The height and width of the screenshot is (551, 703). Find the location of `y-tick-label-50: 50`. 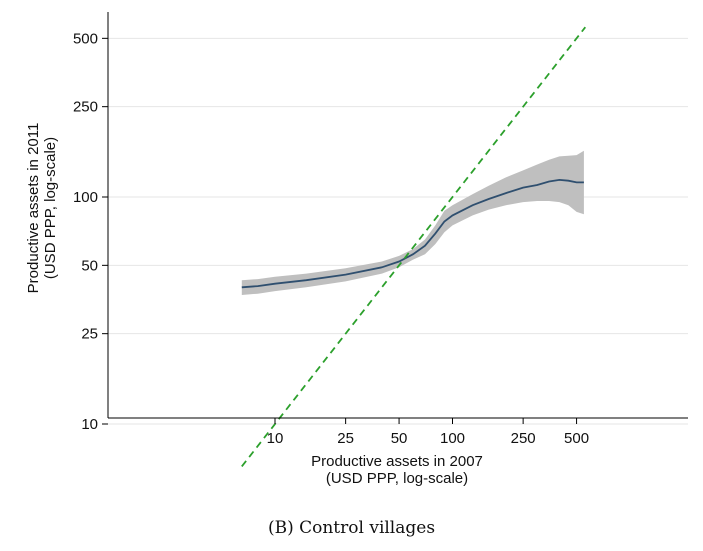

y-tick-label-50: 50 is located at coordinates (89, 265).